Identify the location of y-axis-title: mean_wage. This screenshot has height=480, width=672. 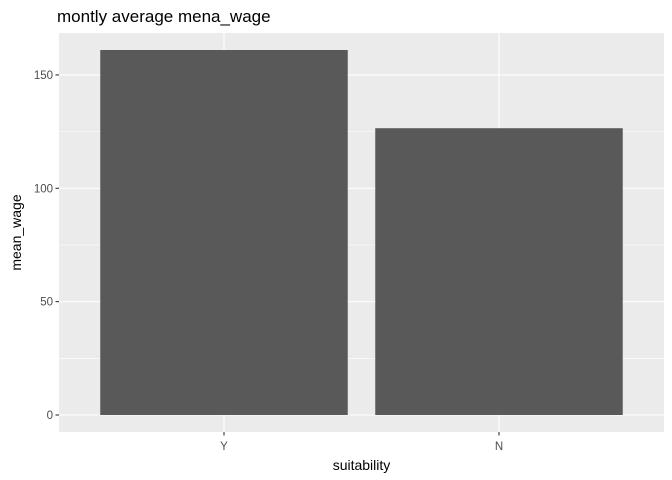
(16, 232).